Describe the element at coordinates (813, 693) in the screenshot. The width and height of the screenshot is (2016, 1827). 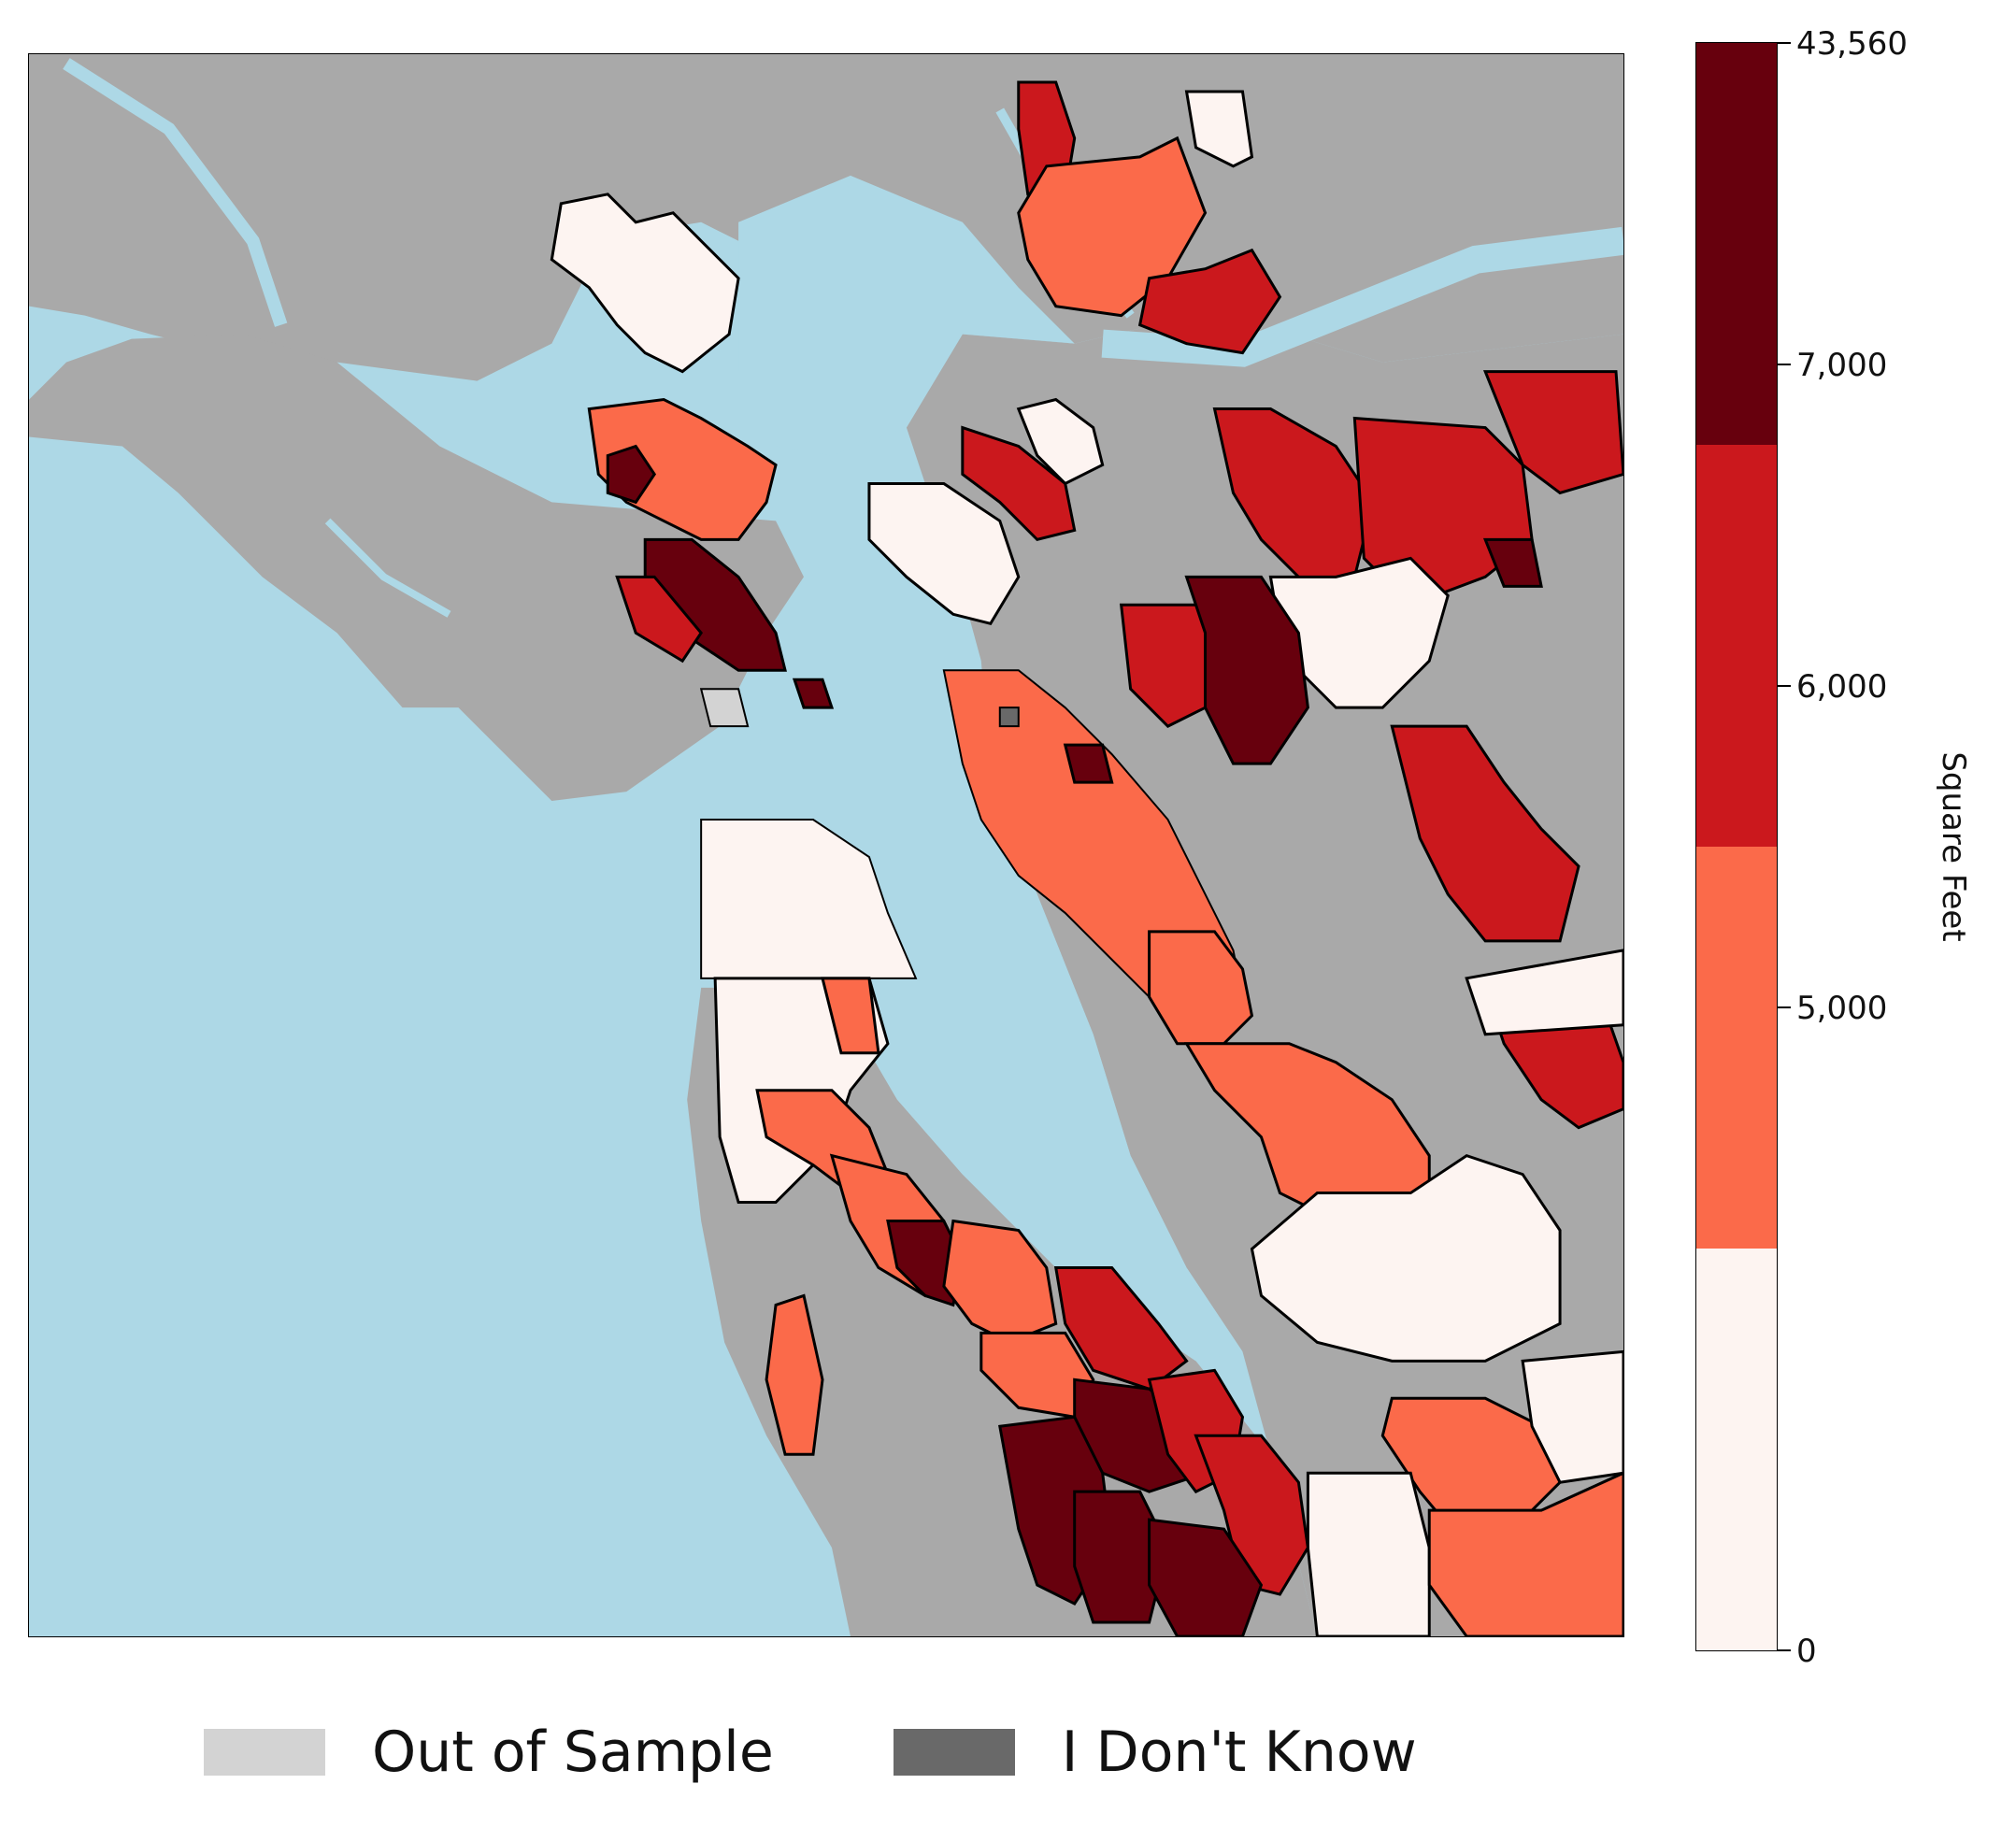
I see `district-marin-belvedere` at that location.